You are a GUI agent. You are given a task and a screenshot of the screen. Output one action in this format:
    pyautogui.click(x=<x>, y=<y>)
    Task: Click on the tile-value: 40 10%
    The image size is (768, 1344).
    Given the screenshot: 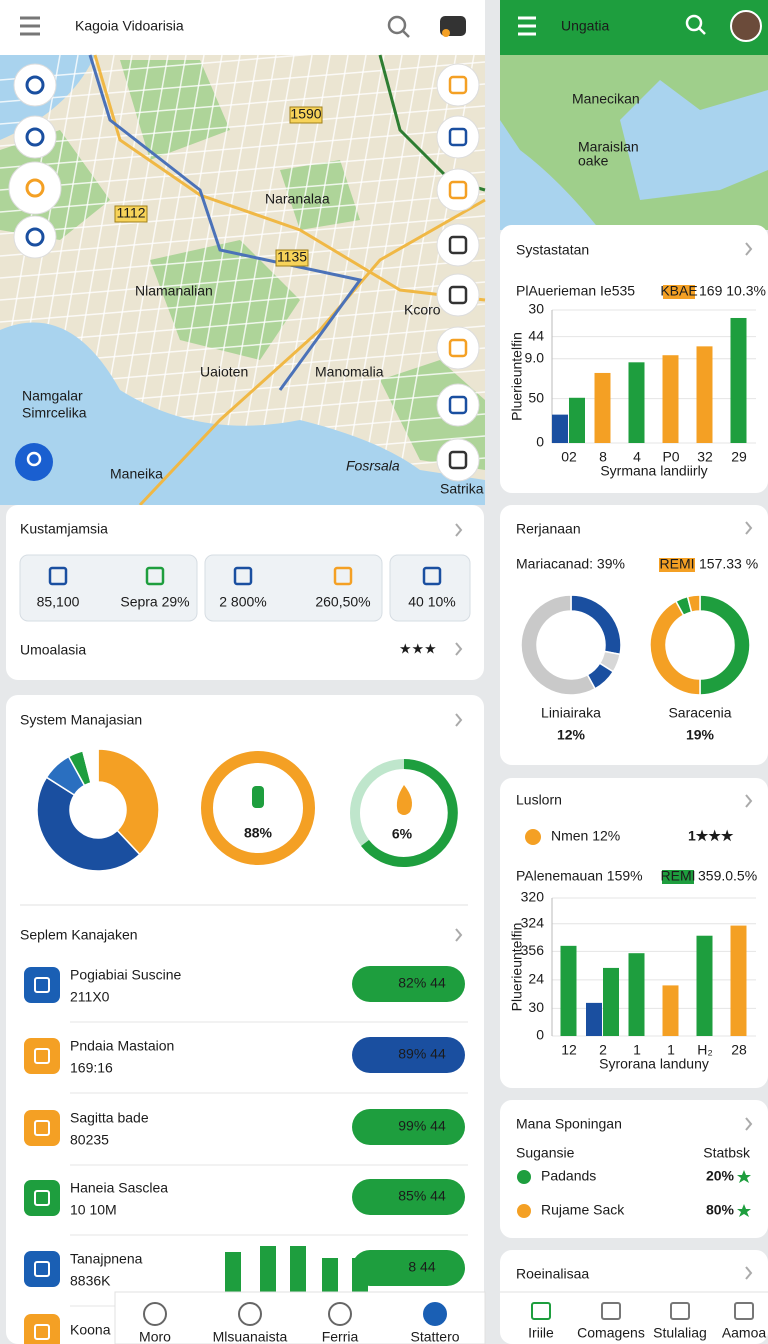 What is the action you would take?
    pyautogui.click(x=431, y=602)
    